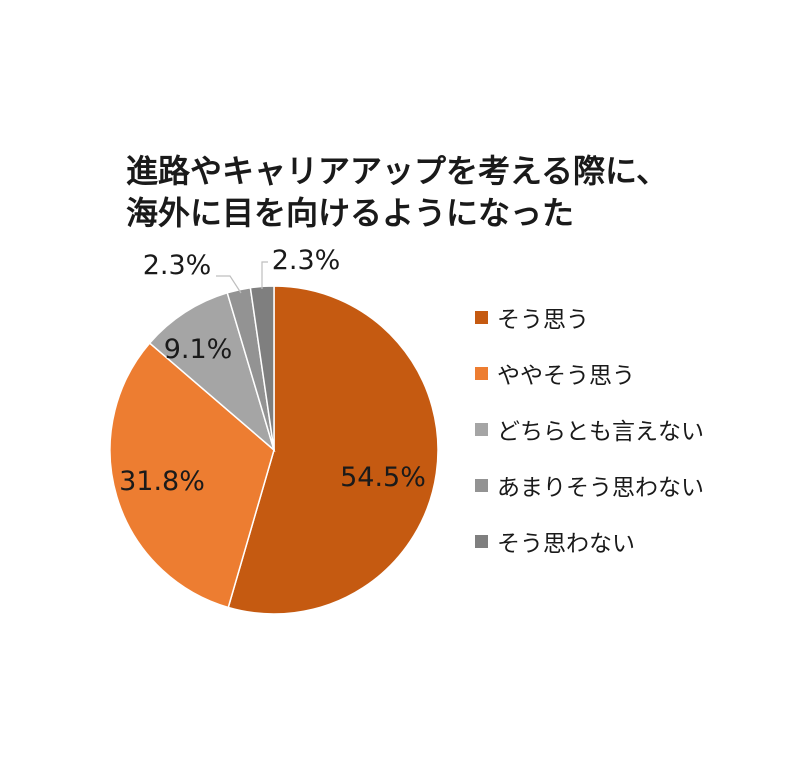 This screenshot has width=800, height=779. What do you see at coordinates (589, 317) in the screenshot?
I see `legend-item-1: そう思う` at bounding box center [589, 317].